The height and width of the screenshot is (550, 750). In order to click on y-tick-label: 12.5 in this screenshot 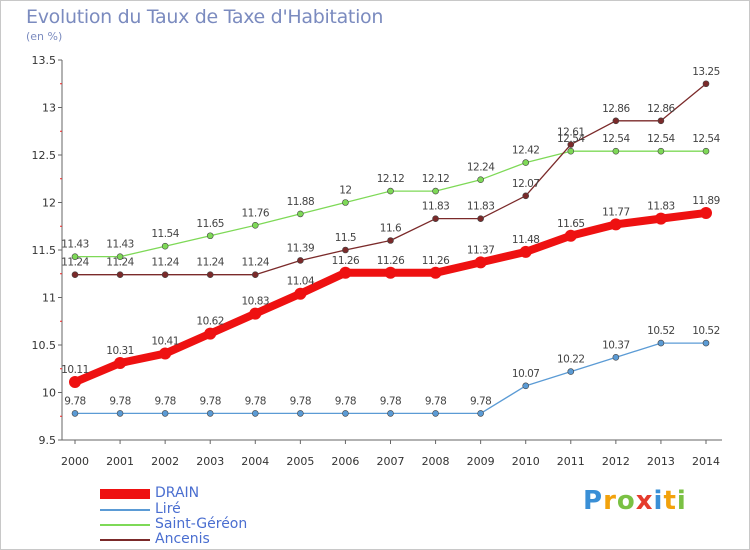, I will do `click(44, 155)`.